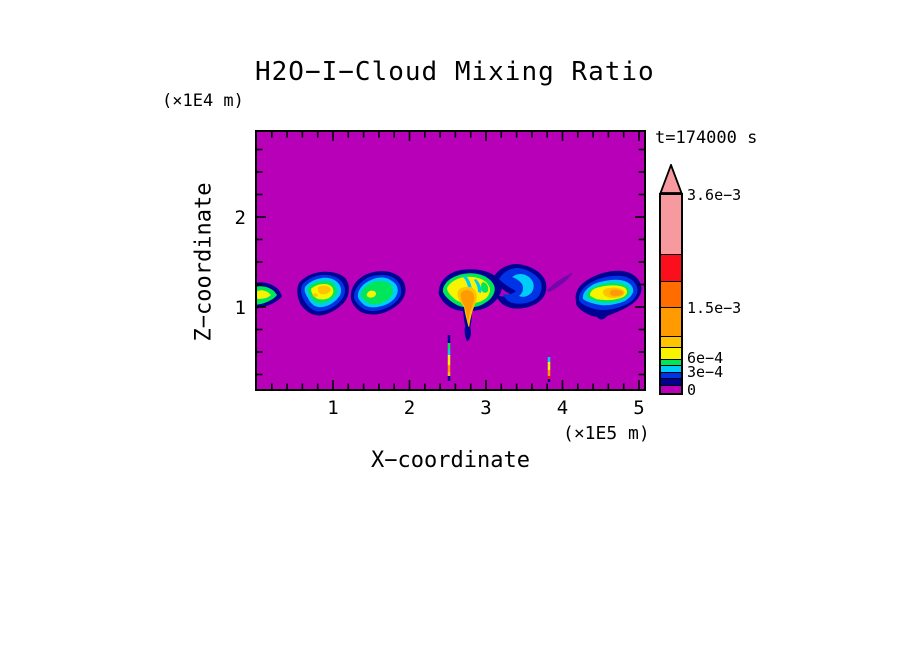 This screenshot has height=654, width=904. I want to click on colorbar, so click(671, 294).